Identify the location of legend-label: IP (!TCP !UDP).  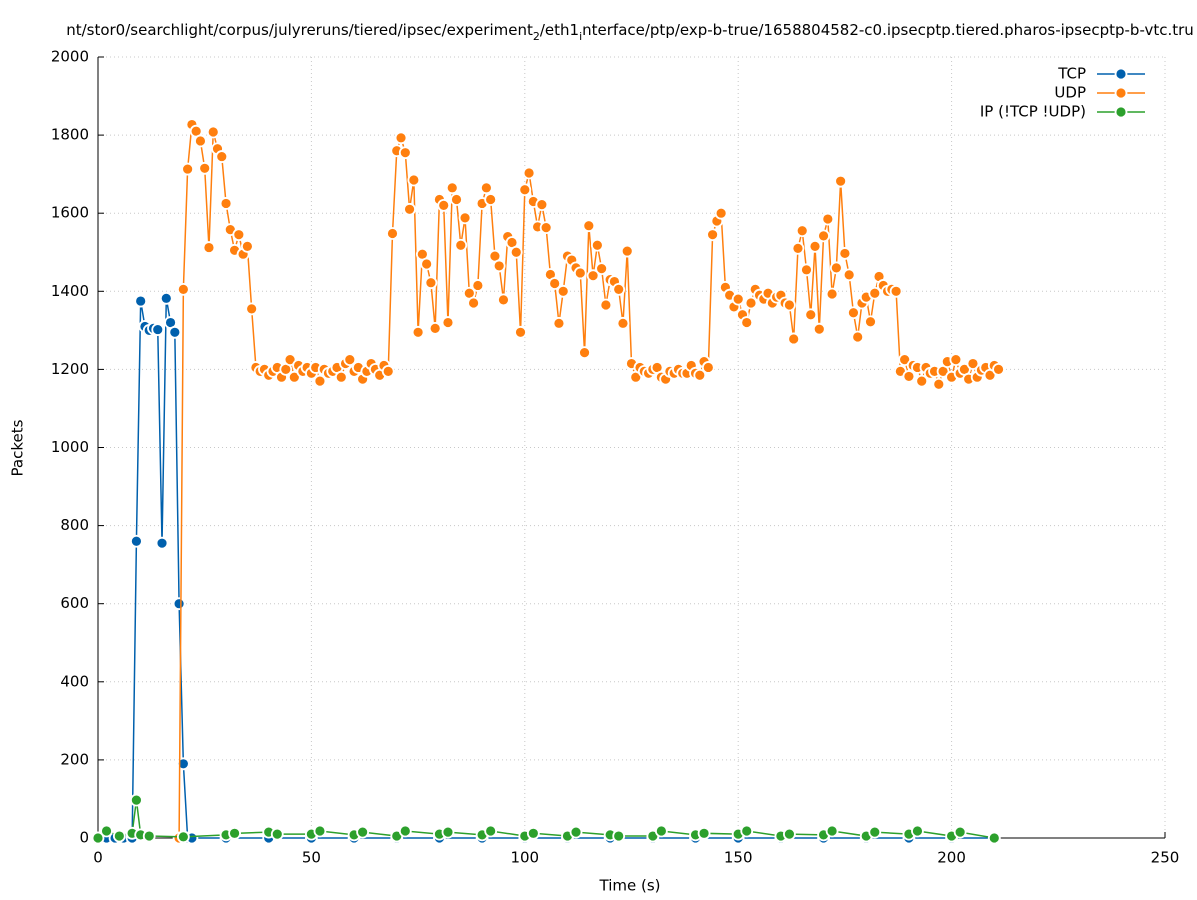
(1033, 112).